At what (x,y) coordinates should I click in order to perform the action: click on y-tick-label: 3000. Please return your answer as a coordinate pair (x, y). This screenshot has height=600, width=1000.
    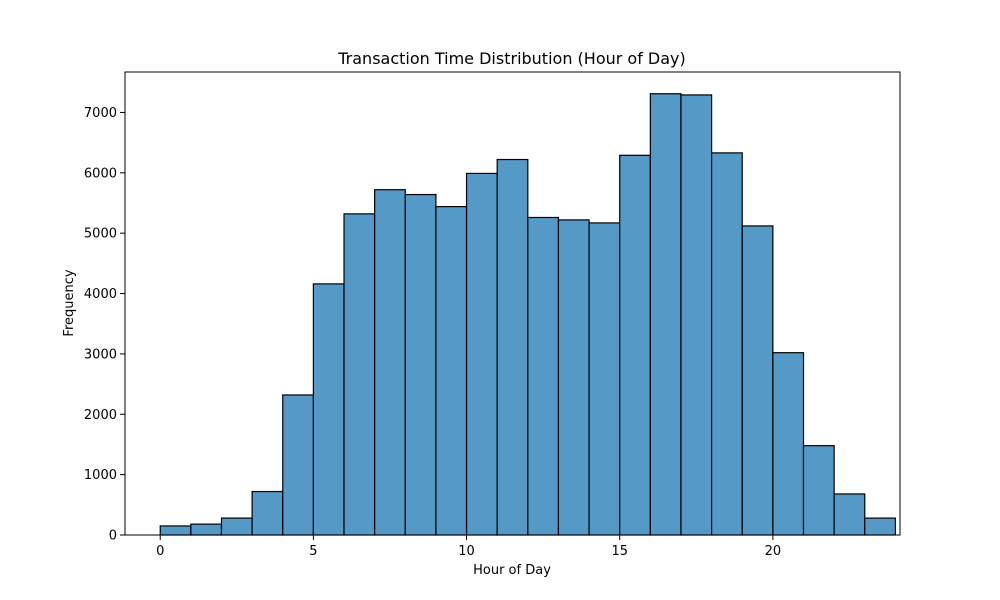
    Looking at the image, I should click on (100, 354).